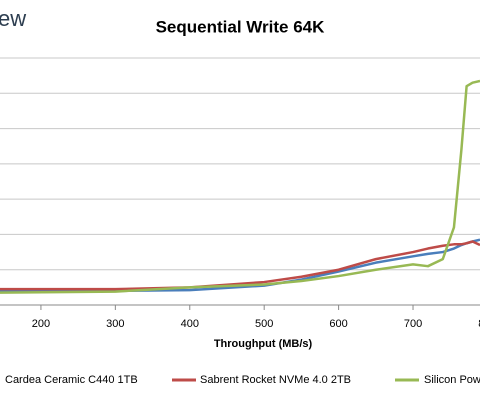  What do you see at coordinates (71, 380) in the screenshot?
I see `legend-label: Cardea Ceramic C440 1TB` at bounding box center [71, 380].